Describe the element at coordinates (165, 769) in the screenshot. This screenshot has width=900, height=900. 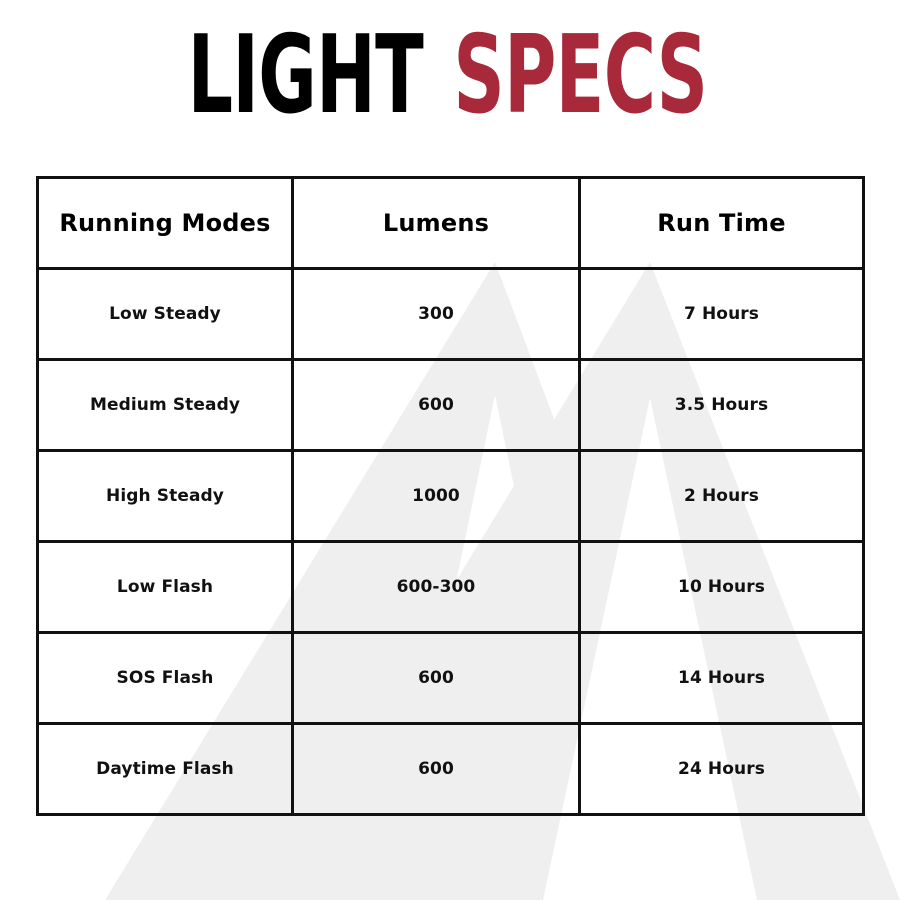
I see `cell-mode: Daytime Flash` at that location.